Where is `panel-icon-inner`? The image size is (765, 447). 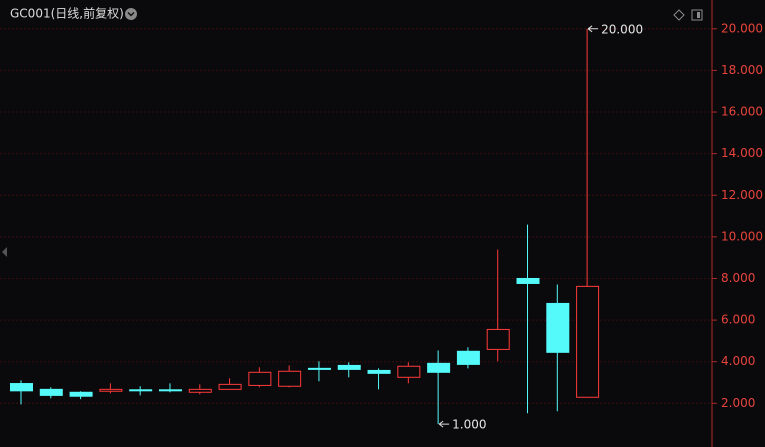 panel-icon-inner is located at coordinates (698, 15).